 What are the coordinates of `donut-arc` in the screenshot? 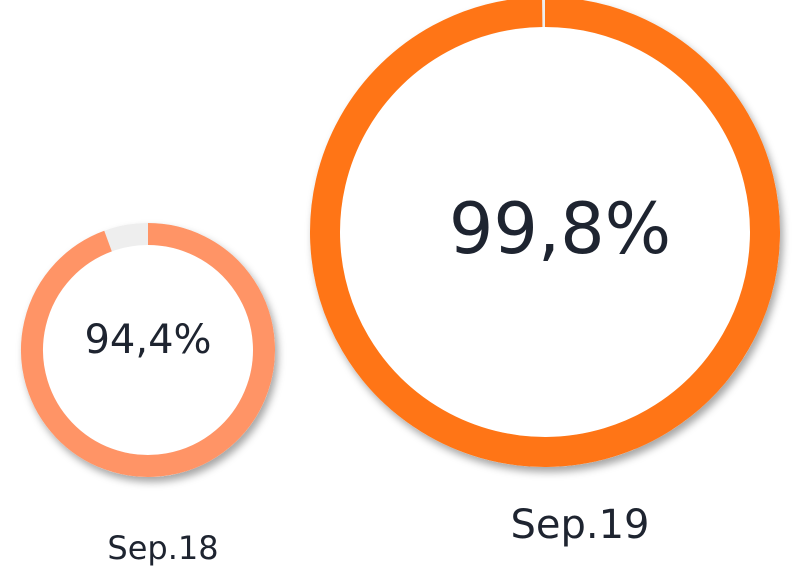 It's located at (148, 350).